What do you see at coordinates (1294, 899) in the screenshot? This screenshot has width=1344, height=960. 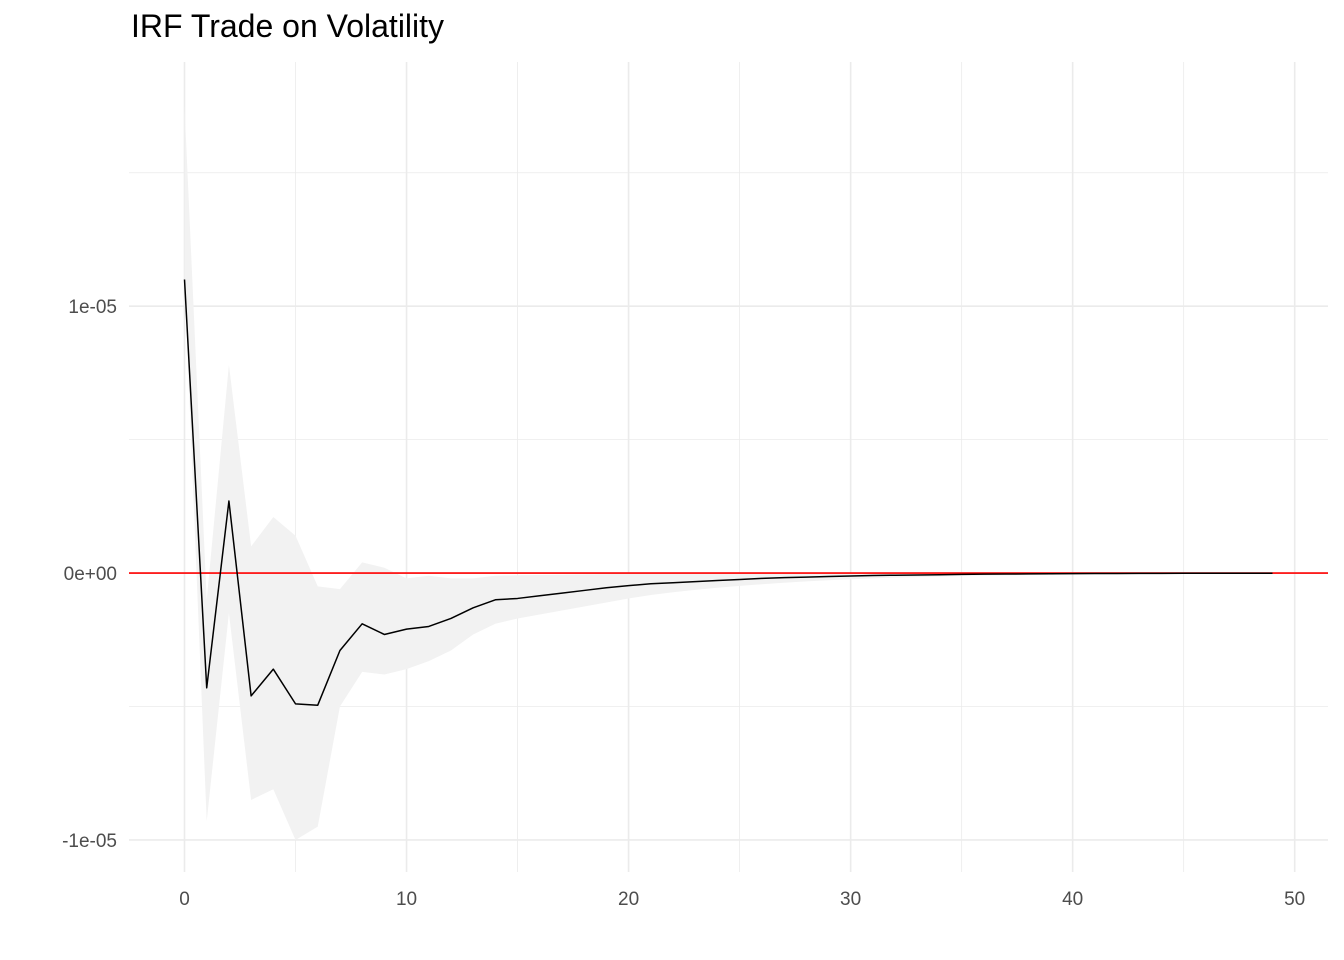 I see `x-tick-label: 50` at bounding box center [1294, 899].